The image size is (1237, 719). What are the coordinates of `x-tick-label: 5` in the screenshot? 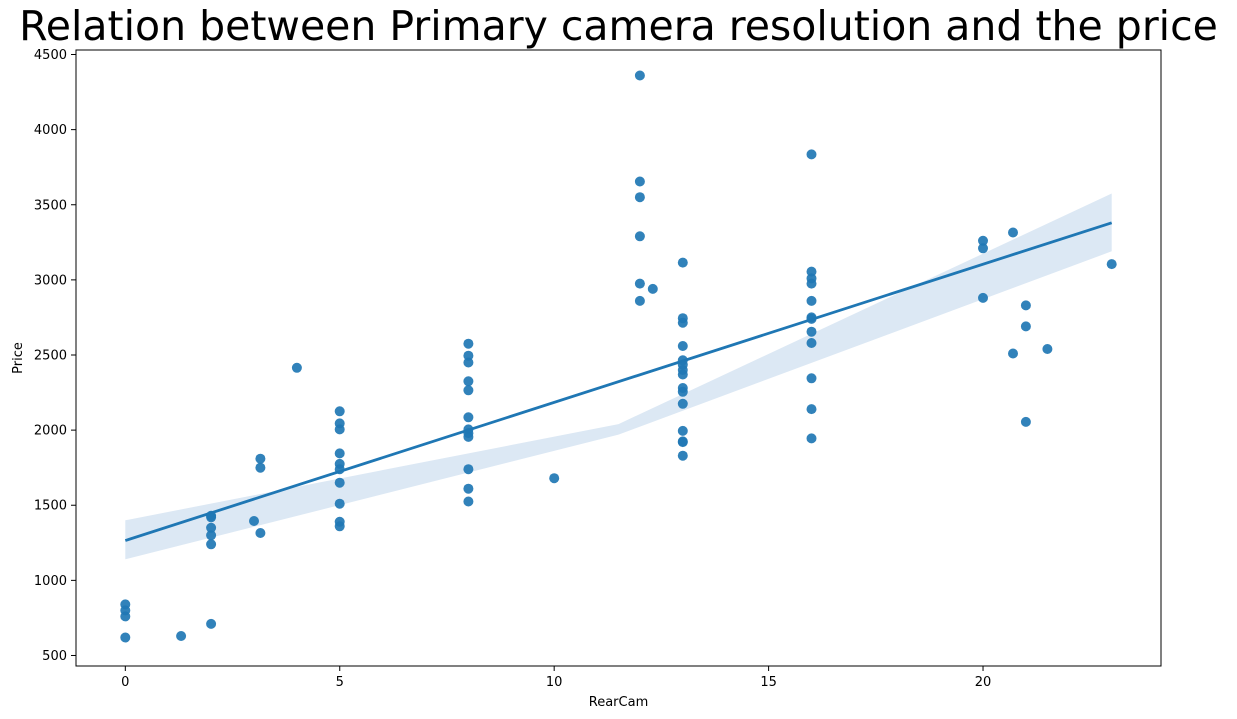 It's located at (340, 682).